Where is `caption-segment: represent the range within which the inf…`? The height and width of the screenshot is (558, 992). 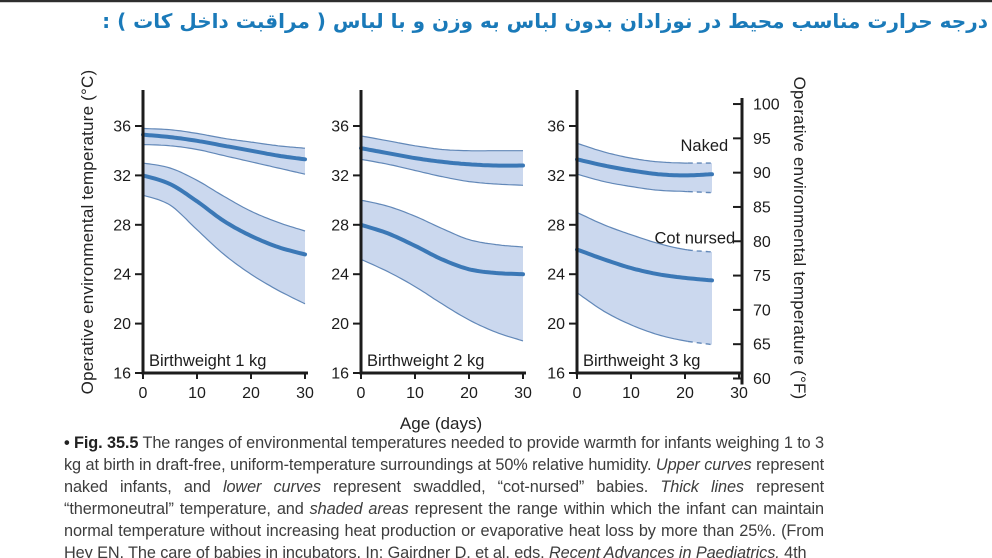
caption-segment: represent the range within which the inf… is located at coordinates (444, 529).